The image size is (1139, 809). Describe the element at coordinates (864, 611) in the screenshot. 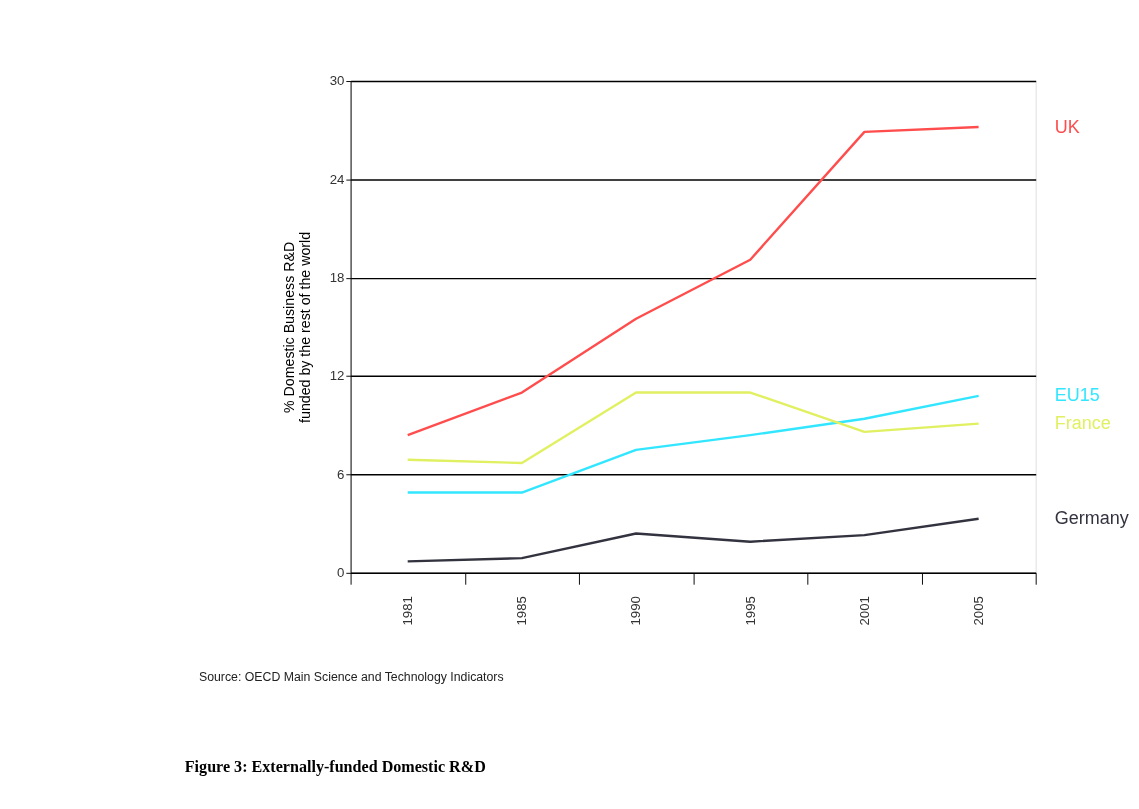

I see `x-tick-label: 2001` at that location.